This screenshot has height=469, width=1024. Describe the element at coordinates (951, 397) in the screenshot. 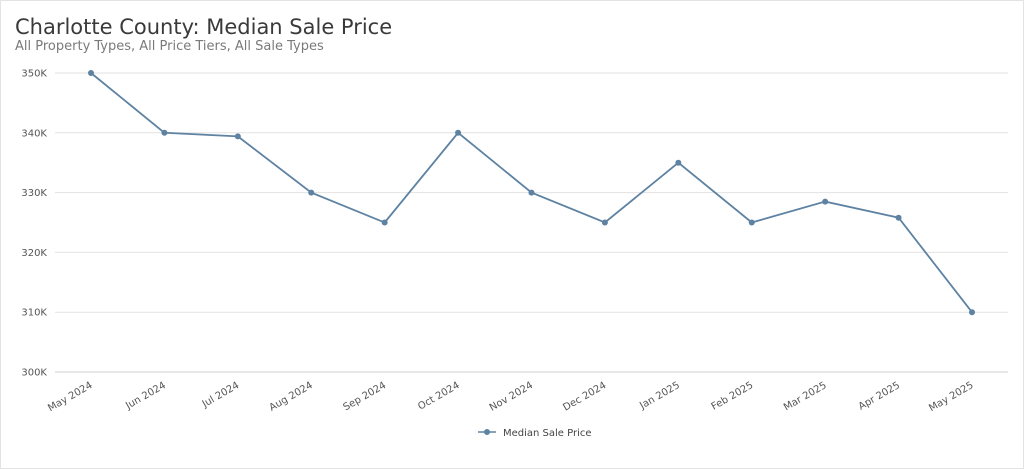

I see `x-tick-label: May 2025` at that location.